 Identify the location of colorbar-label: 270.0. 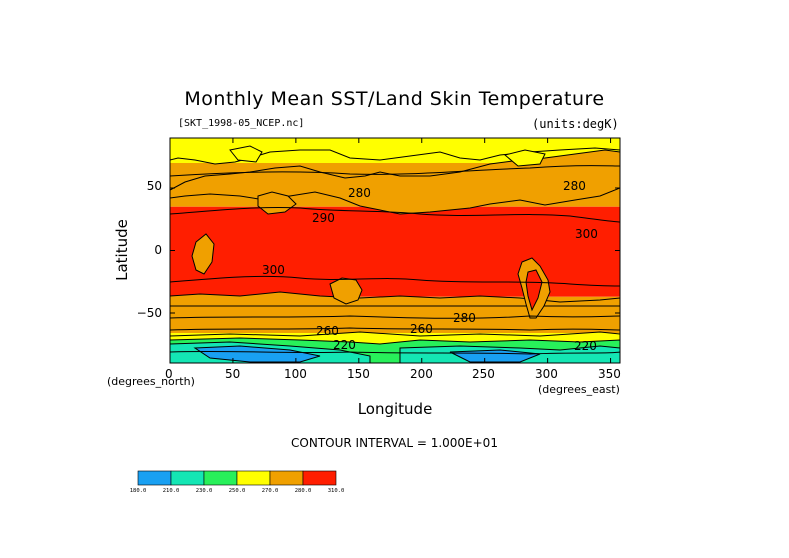
(270, 491).